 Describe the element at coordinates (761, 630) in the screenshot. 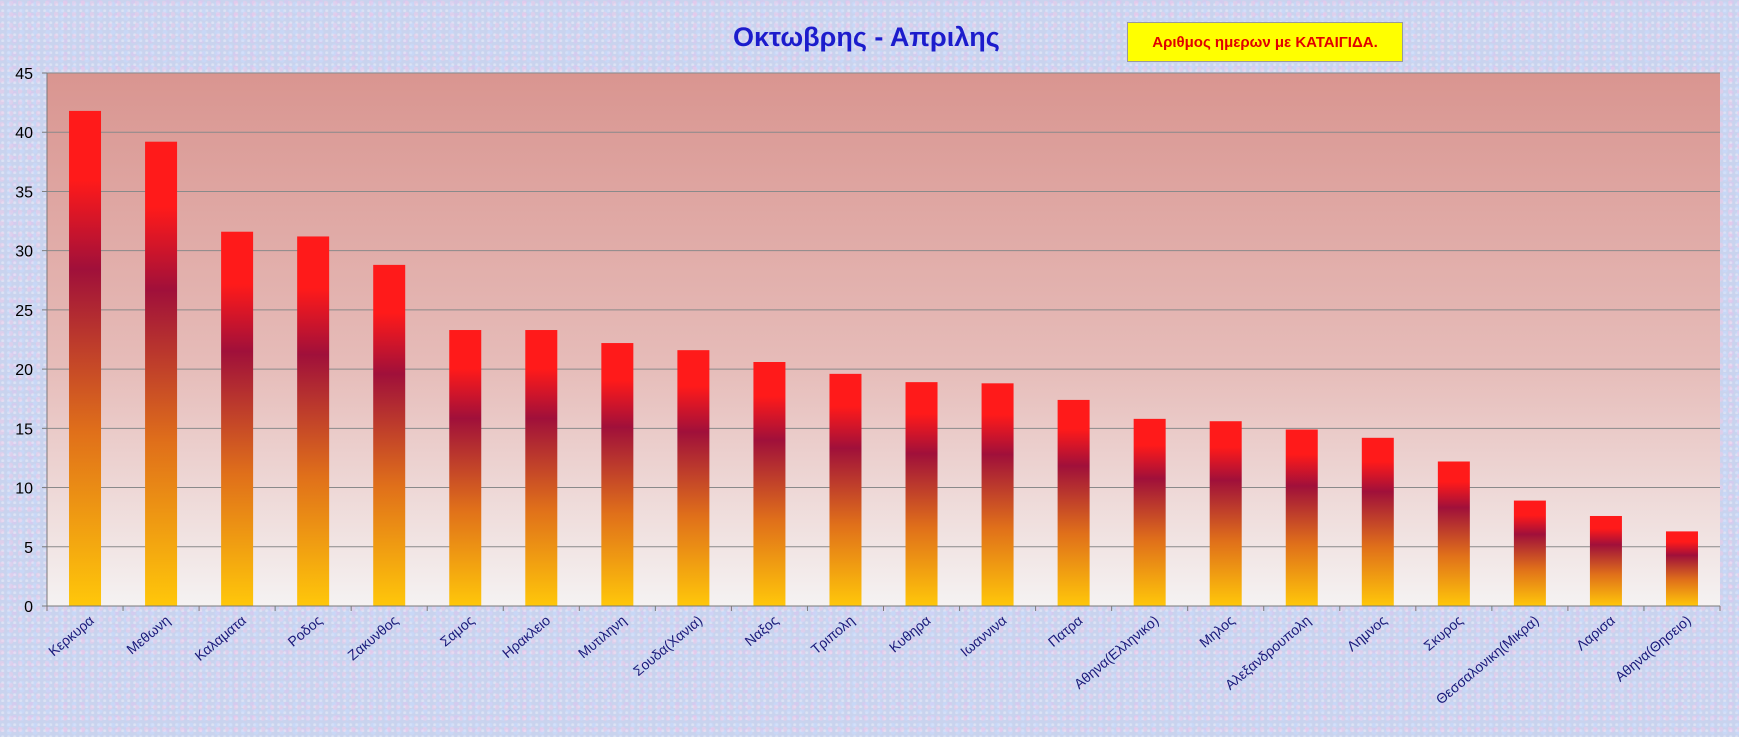

I see `x-tick-label: Ναξος` at that location.